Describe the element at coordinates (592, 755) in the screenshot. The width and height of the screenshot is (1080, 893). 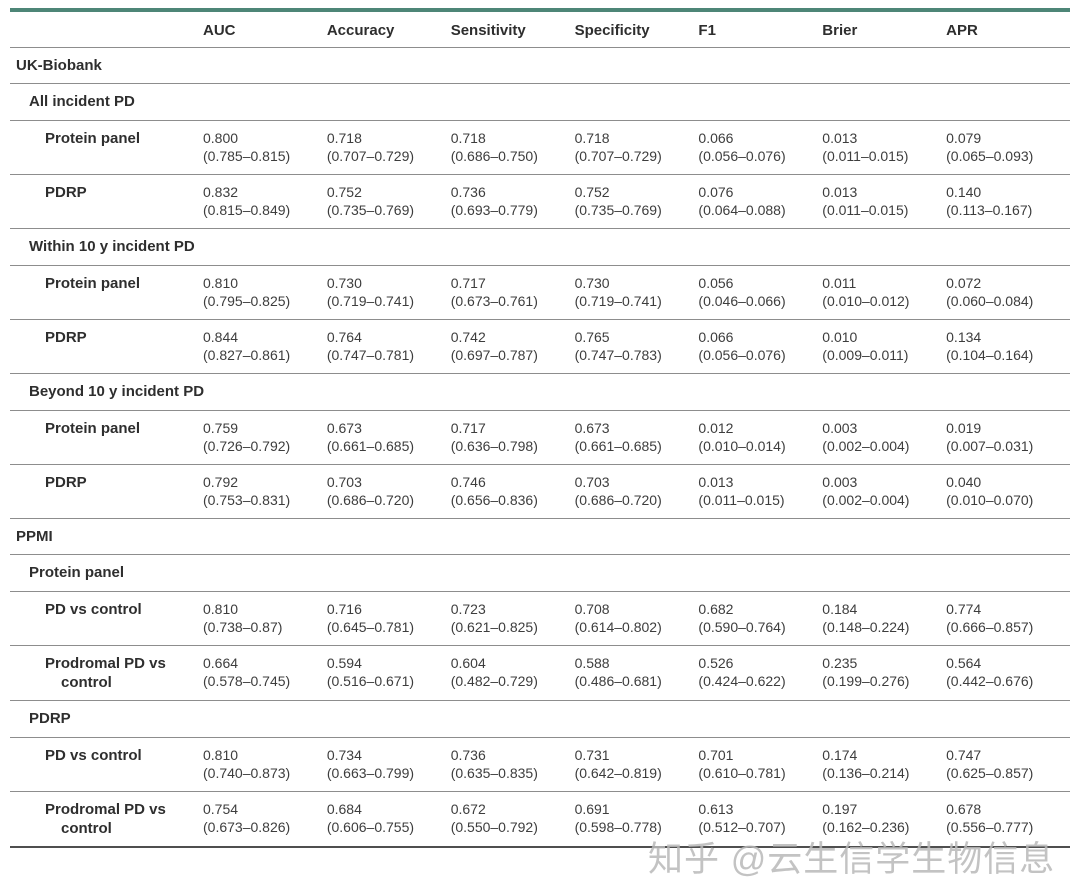
I see `metric-value: 0.731` at that location.